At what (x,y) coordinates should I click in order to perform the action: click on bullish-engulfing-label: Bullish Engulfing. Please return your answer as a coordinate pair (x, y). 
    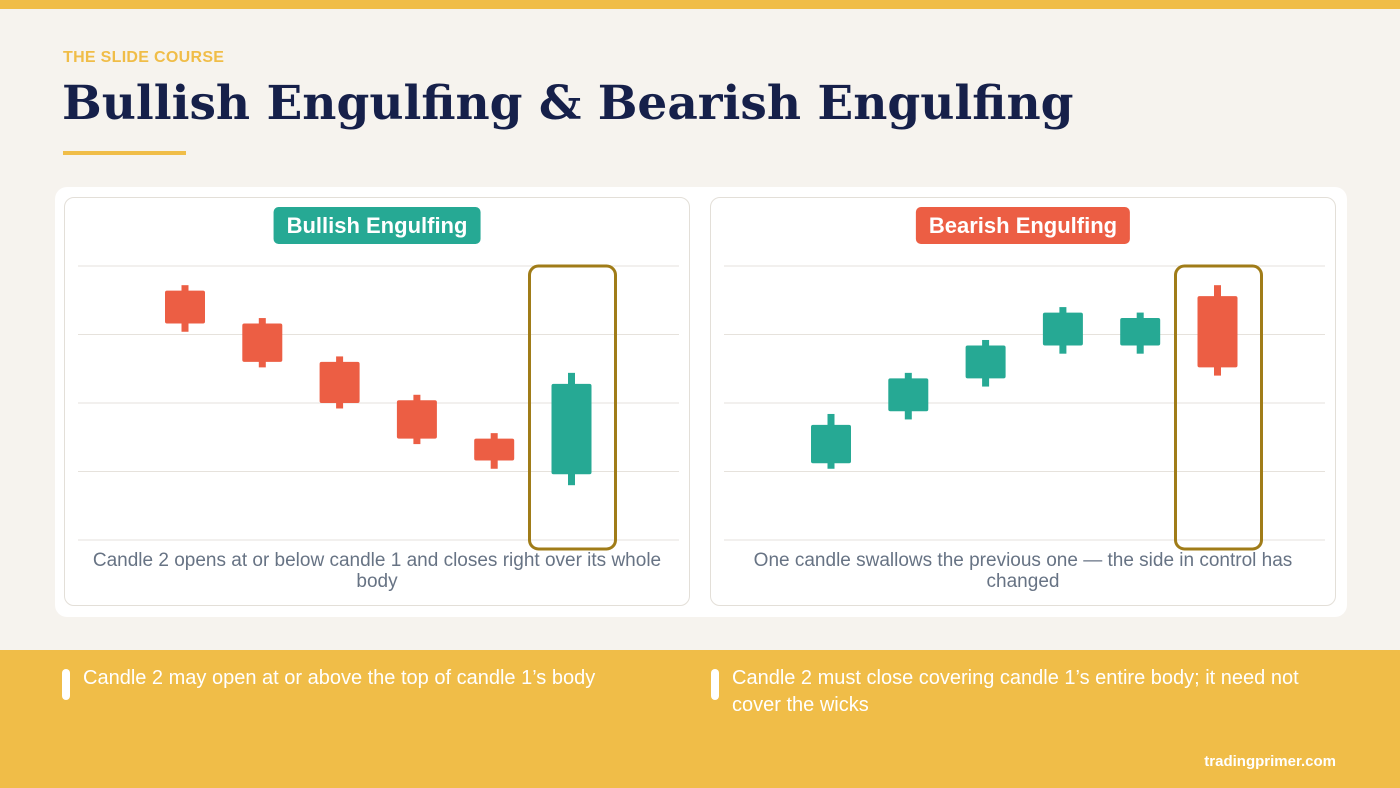
    Looking at the image, I should click on (377, 225).